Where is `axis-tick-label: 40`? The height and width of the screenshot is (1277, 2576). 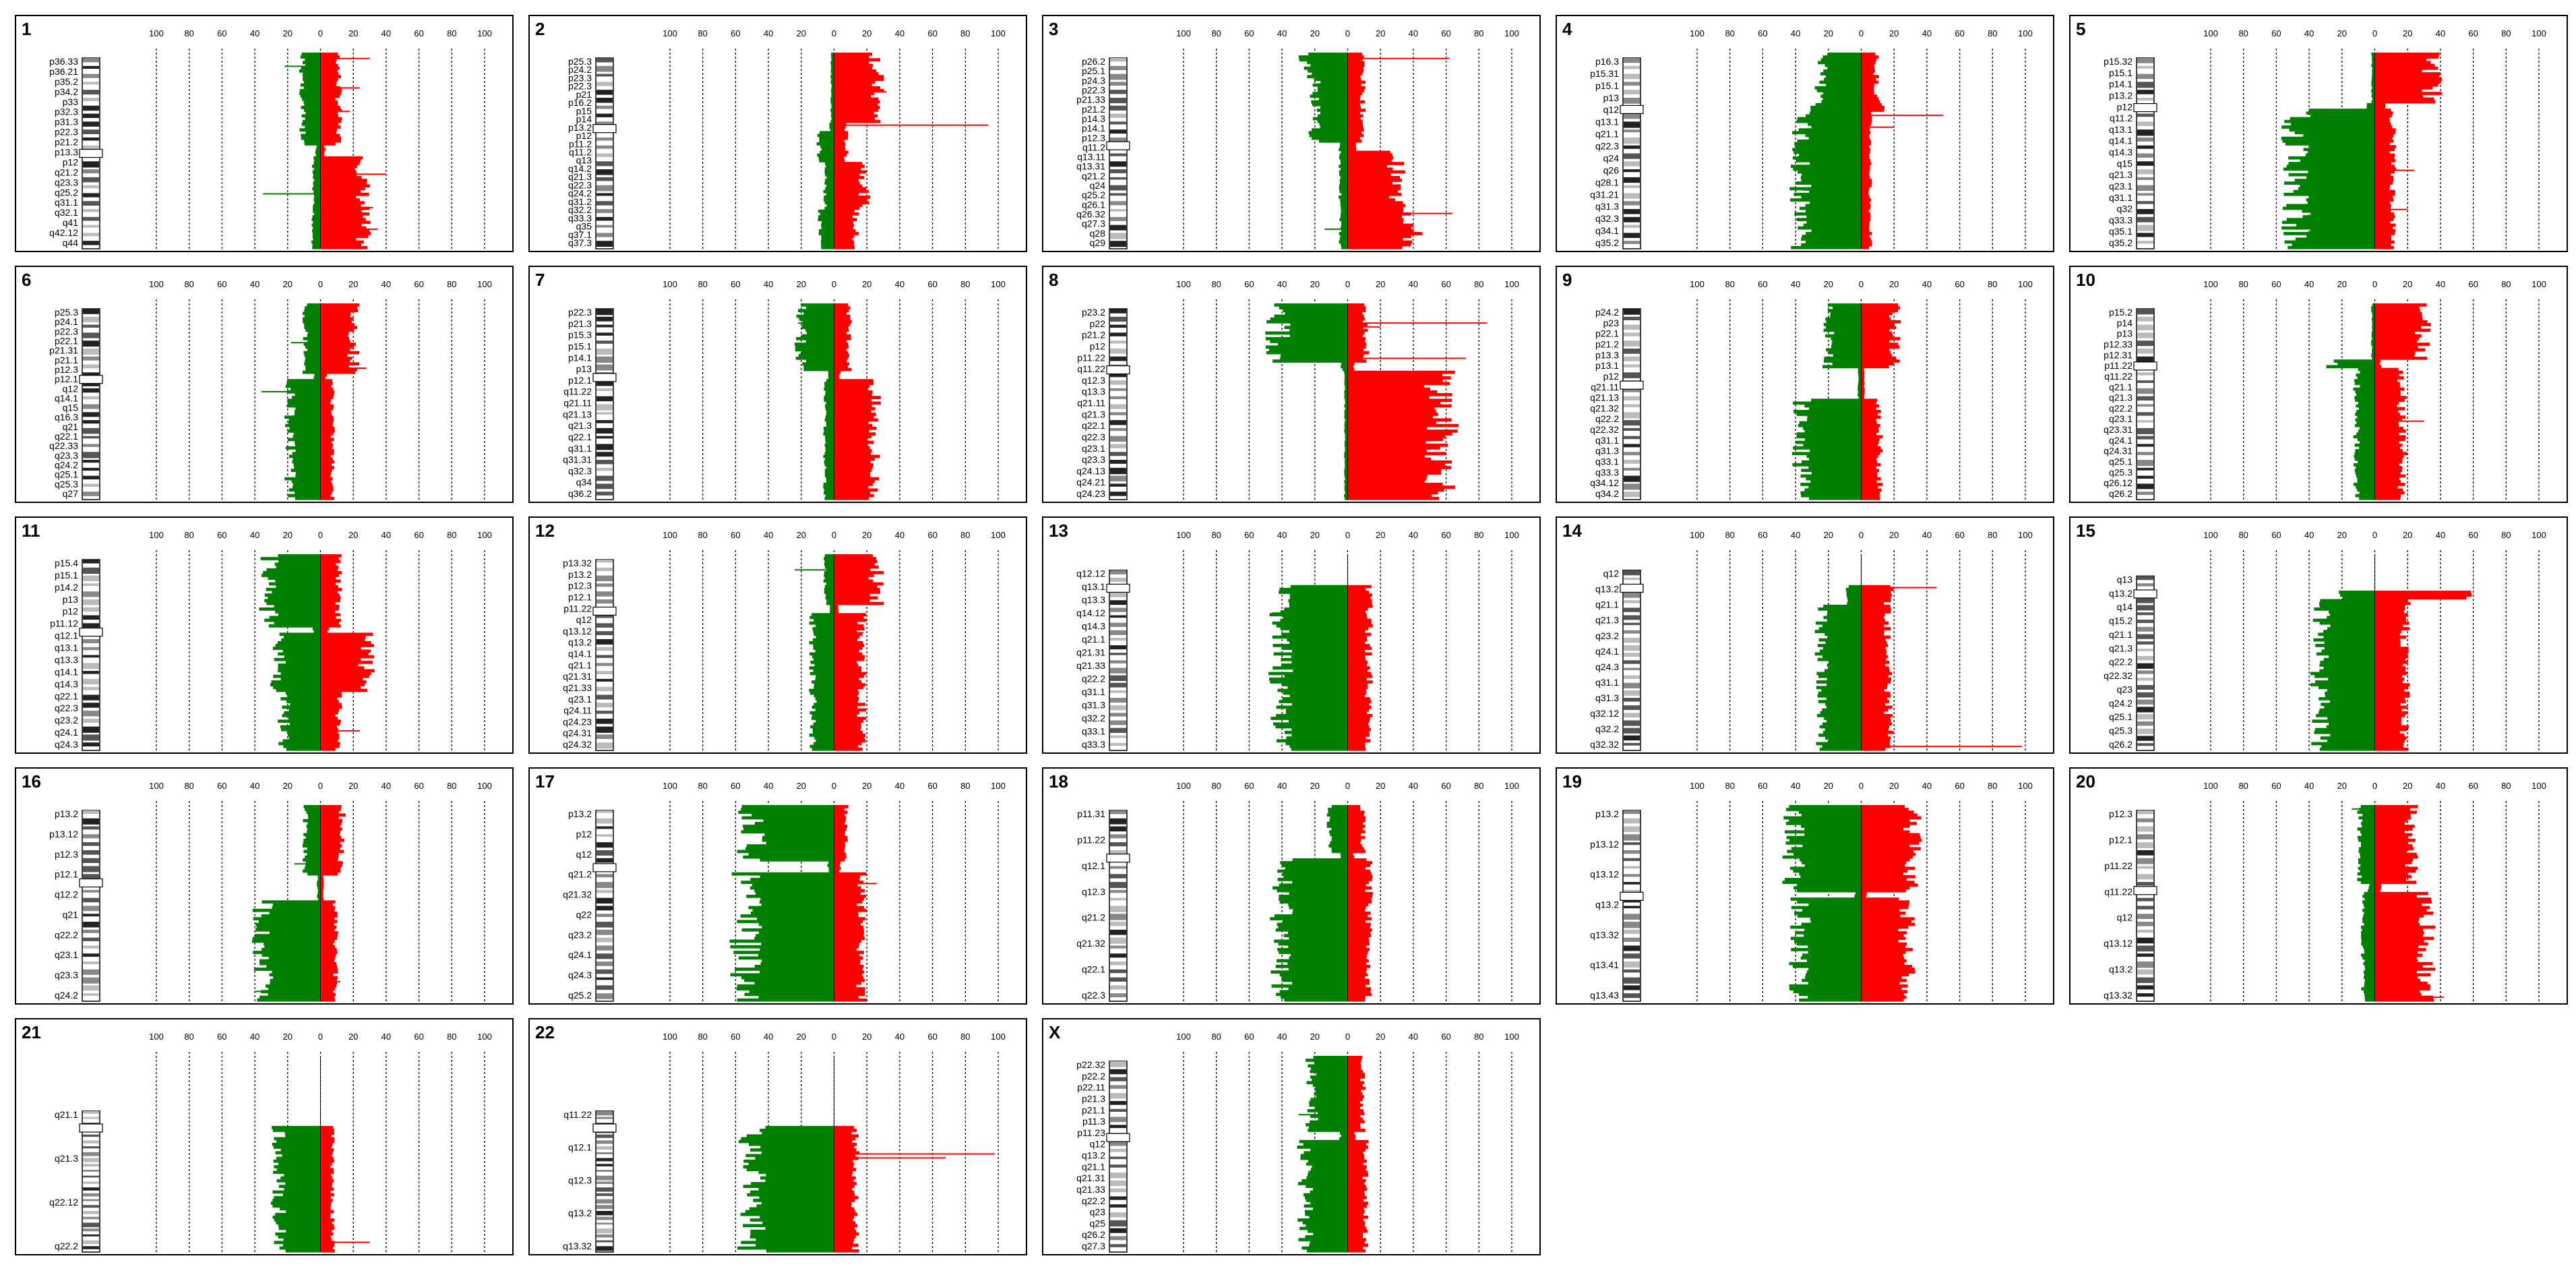
axis-tick-label: 40 is located at coordinates (1796, 786).